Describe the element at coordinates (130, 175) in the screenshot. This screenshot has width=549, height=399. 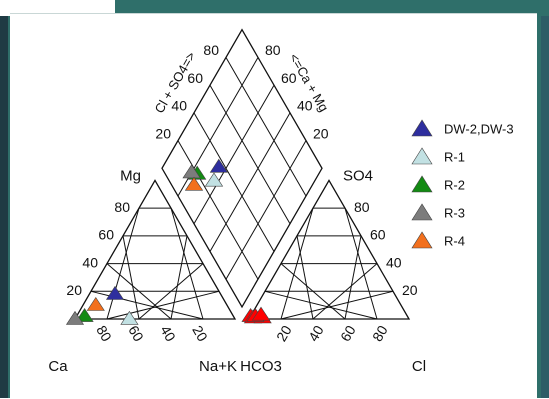
I see `cation-top-vertex-label: Mg` at that location.